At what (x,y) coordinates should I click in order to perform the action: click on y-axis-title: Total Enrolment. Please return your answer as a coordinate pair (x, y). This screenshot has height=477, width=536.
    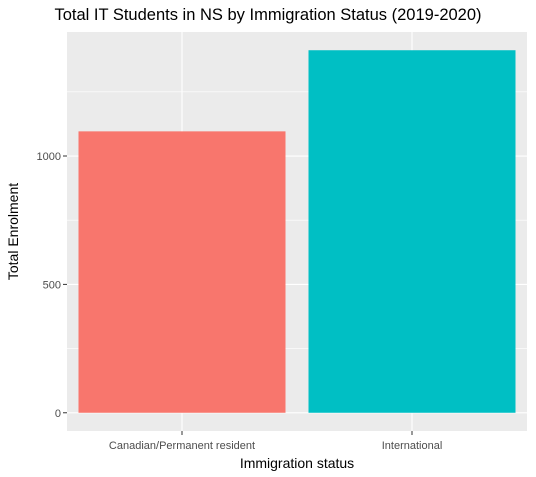
    Looking at the image, I should click on (13, 231).